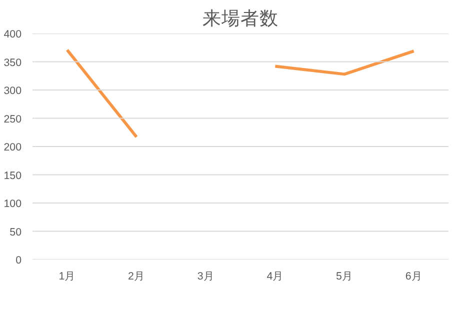 This screenshot has width=473, height=315. What do you see at coordinates (13, 91) in the screenshot?
I see `y-tick-label: 300` at bounding box center [13, 91].